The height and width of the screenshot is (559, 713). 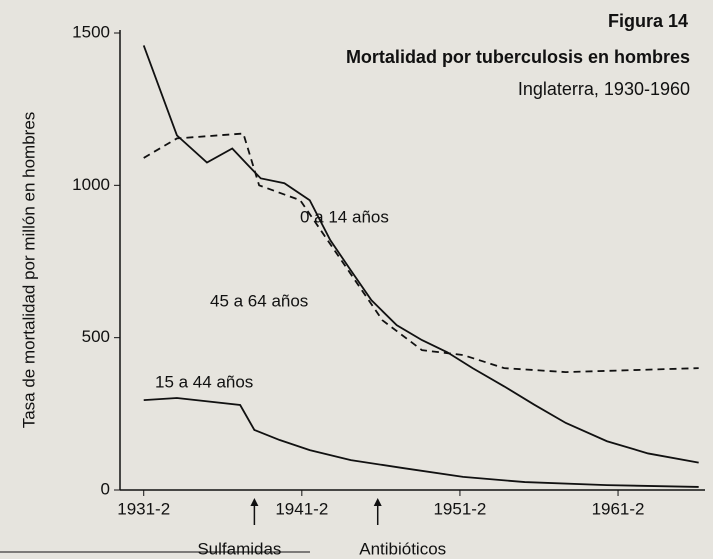 What do you see at coordinates (91, 184) in the screenshot?
I see `y-tick-label: 1000` at bounding box center [91, 184].